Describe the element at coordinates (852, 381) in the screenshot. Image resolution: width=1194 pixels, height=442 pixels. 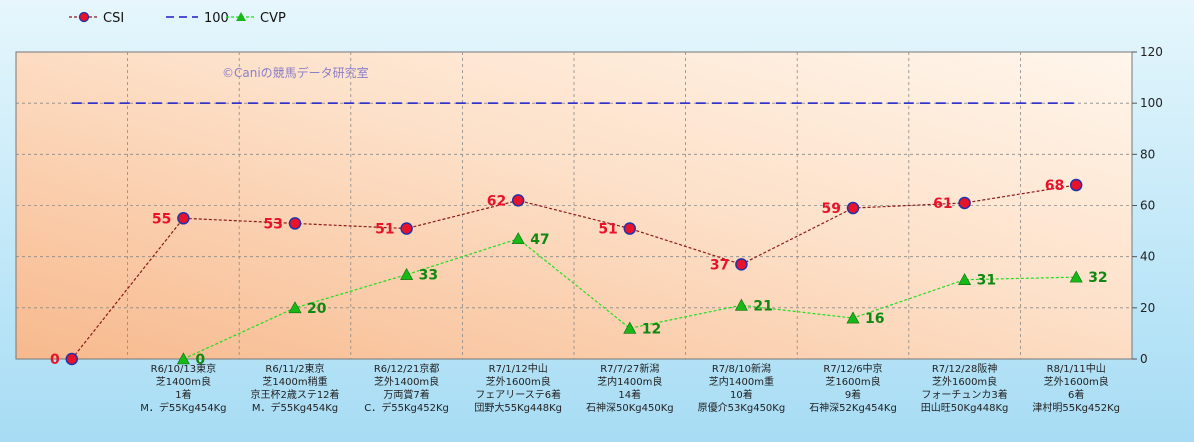
I see `x-category-label-line: 芝1600m良` at that location.